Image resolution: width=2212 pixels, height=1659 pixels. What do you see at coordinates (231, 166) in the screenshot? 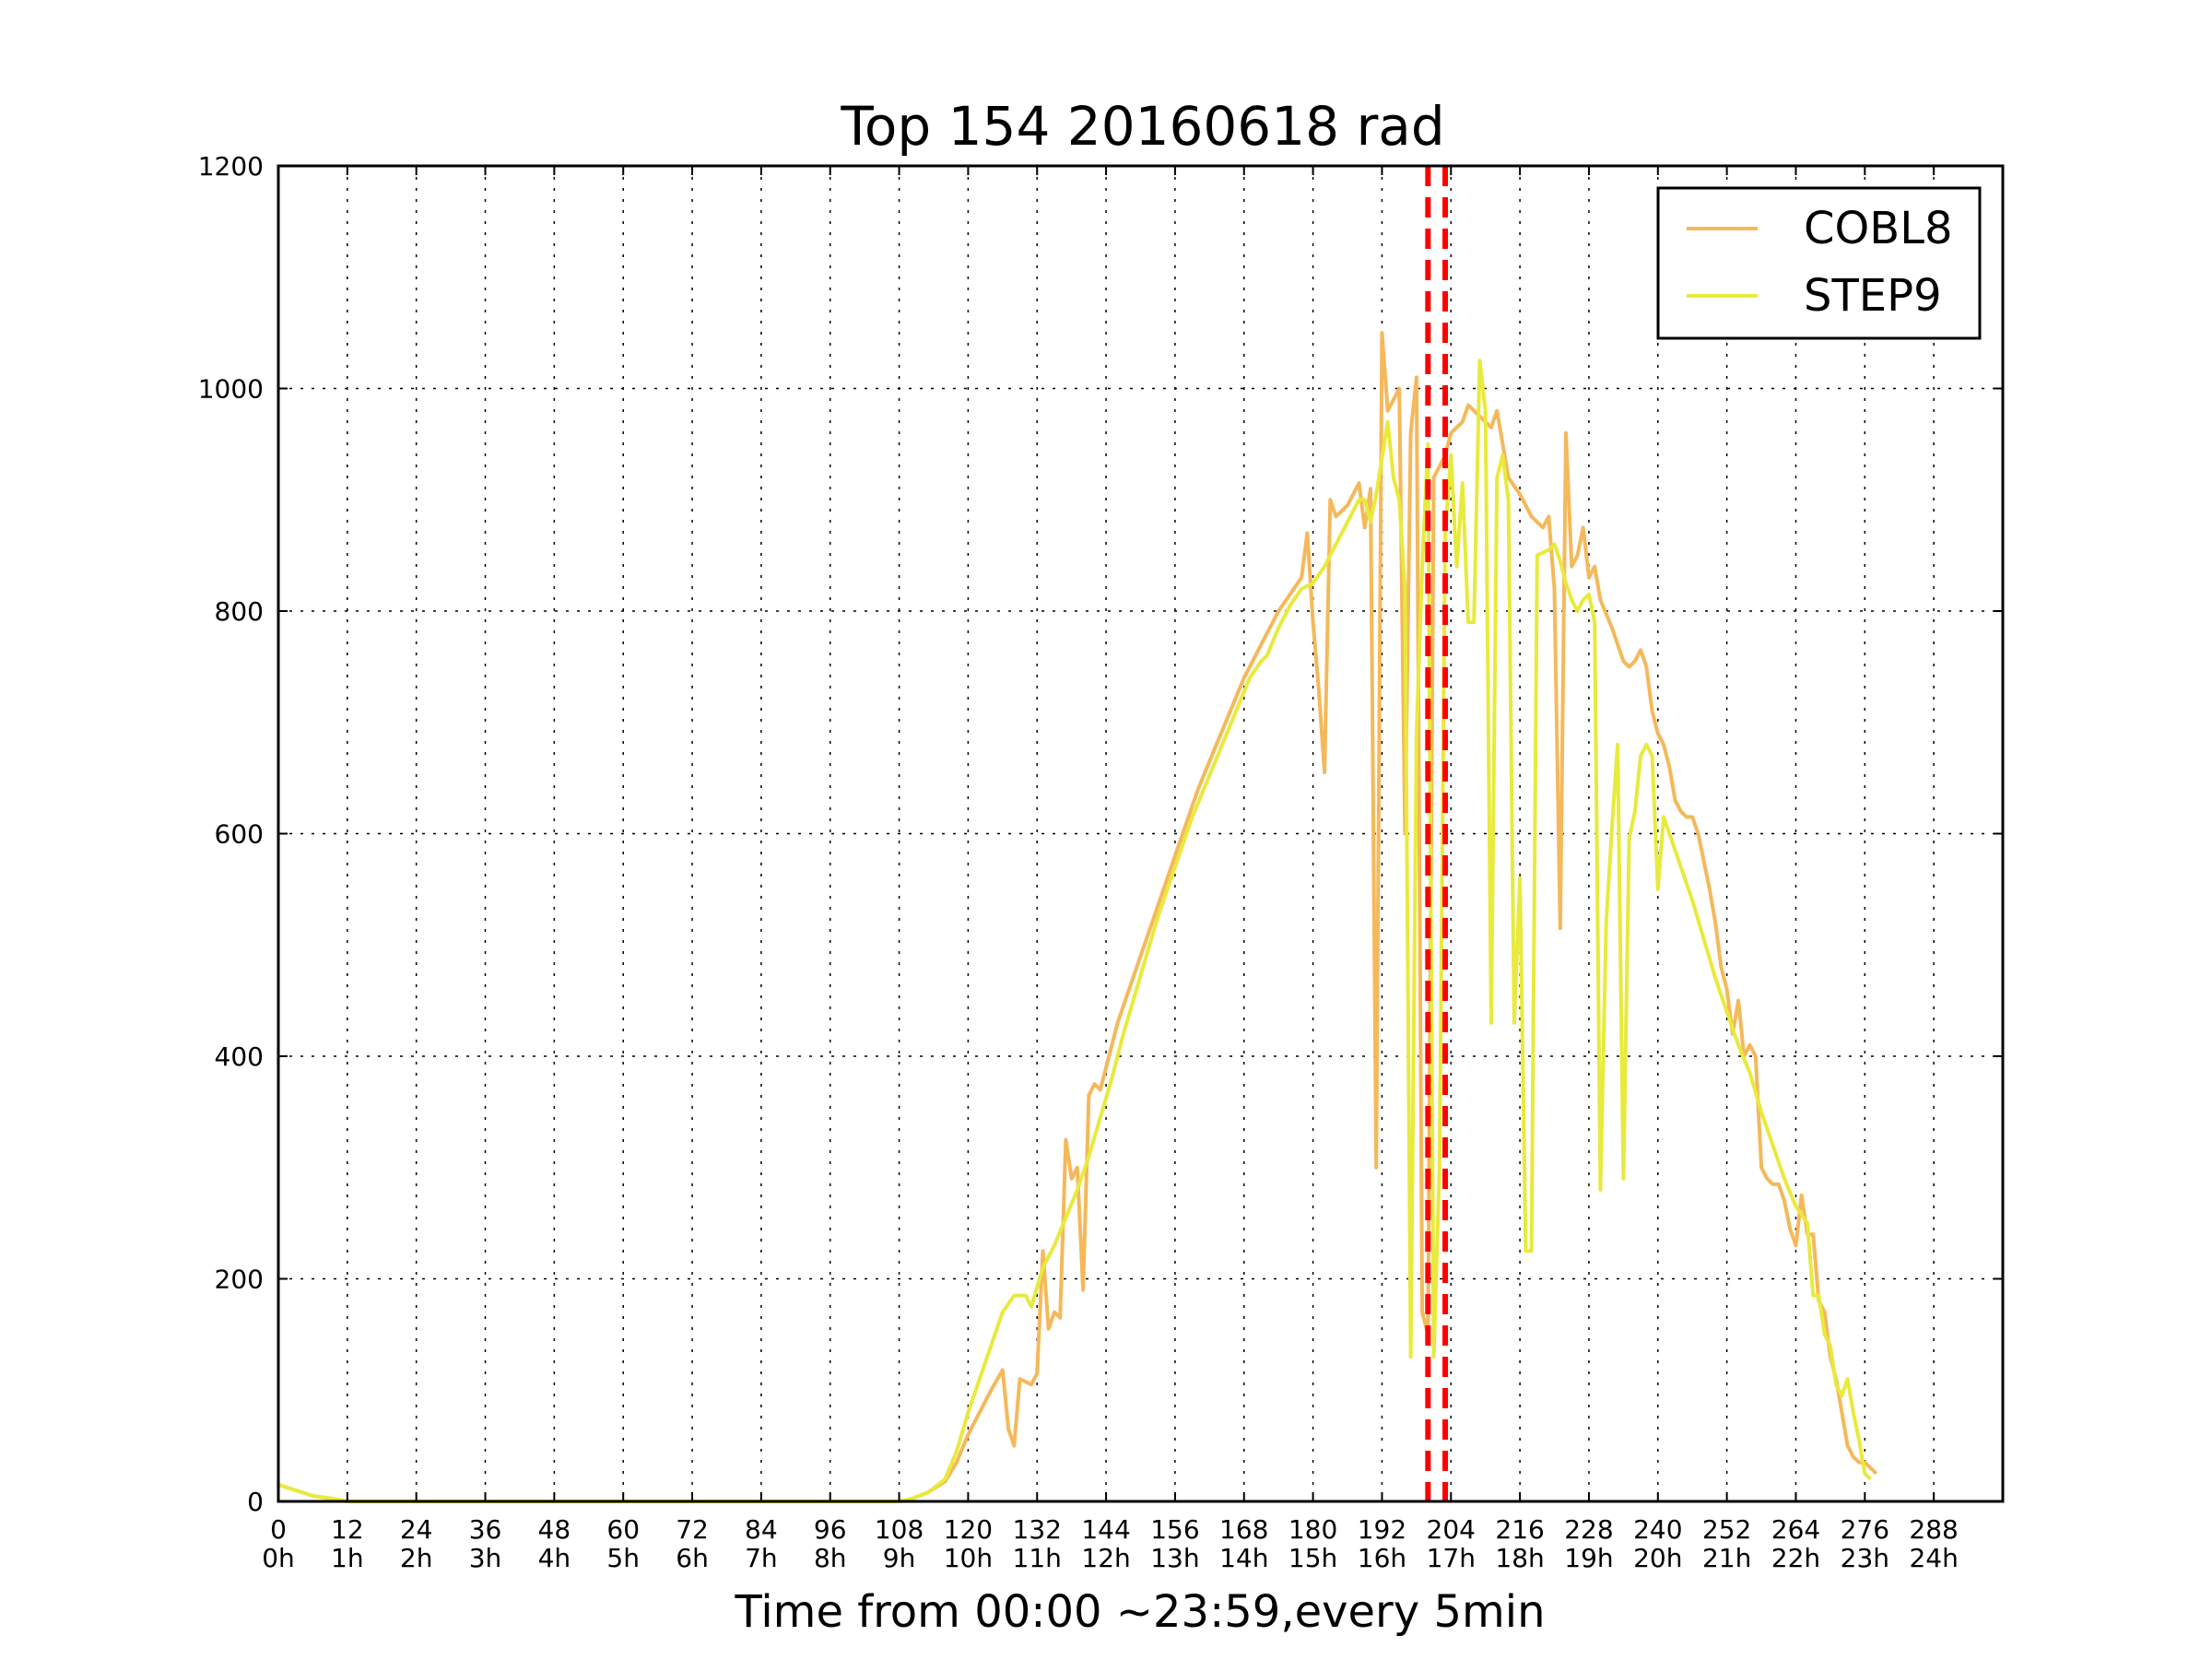
I see `y-tick-label: 1200` at bounding box center [231, 166].